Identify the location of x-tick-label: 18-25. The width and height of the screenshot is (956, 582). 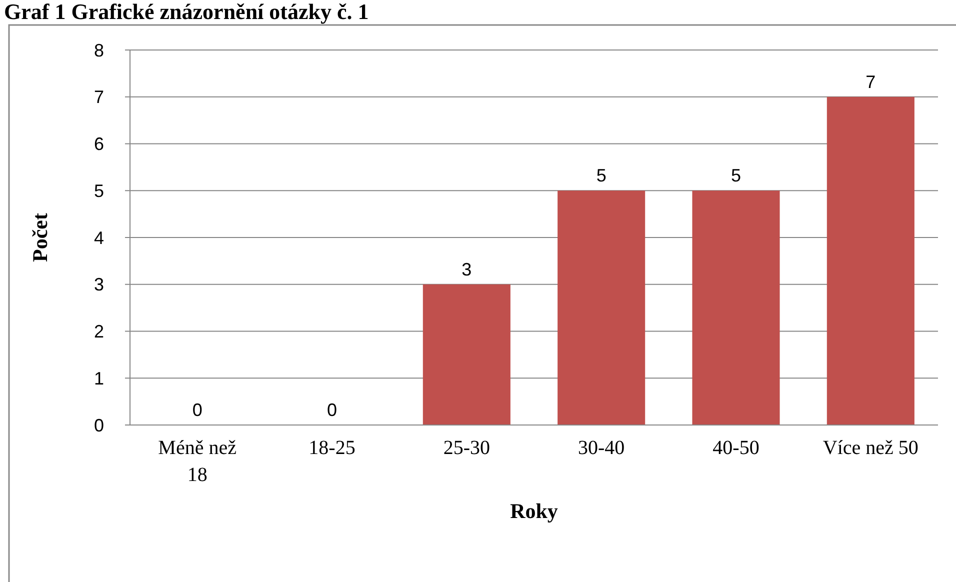
(332, 448).